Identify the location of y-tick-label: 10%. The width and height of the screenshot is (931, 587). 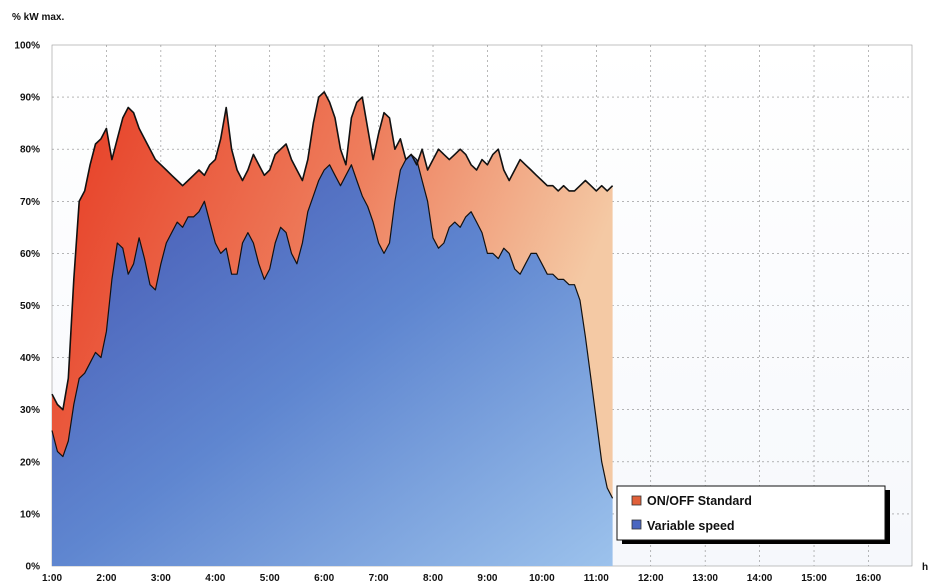
(30, 514).